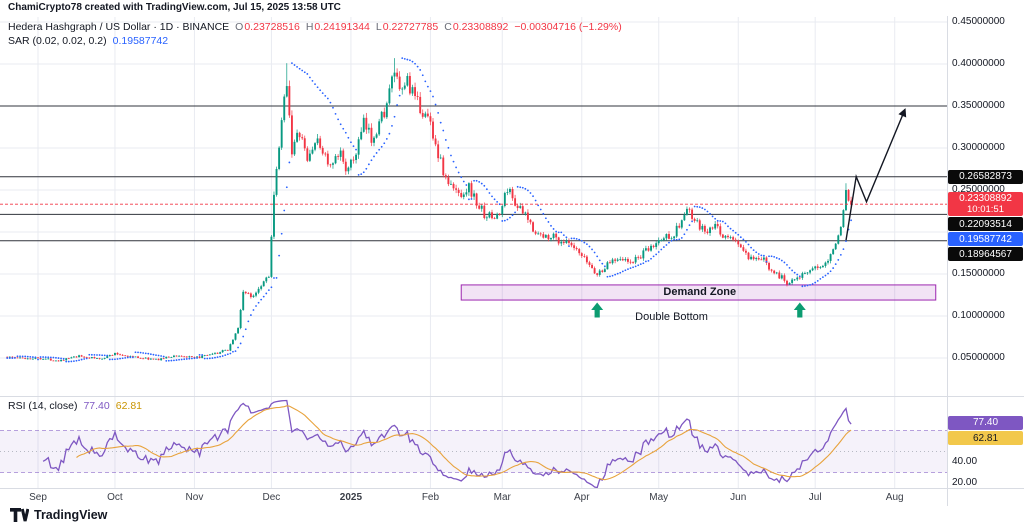 The width and height of the screenshot is (1024, 531). I want to click on ohlc-close: C 0.23308892, so click(476, 27).